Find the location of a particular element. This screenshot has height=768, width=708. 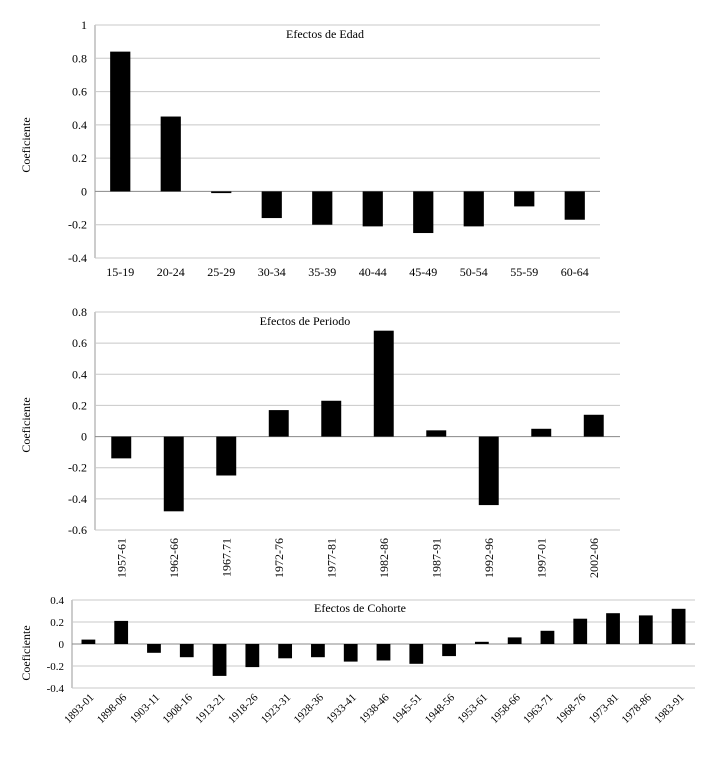

edad-yticks: -0.4 -0.2 0 0.2 0.4 0.6 0.8 1 is located at coordinates (77, 141).